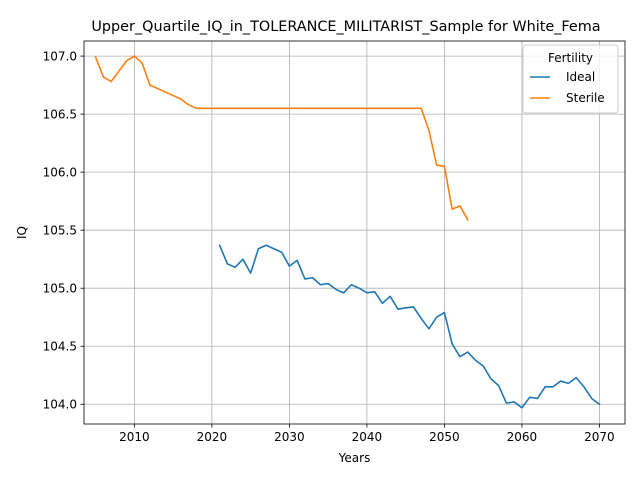 This screenshot has width=640, height=480. Describe the element at coordinates (354, 458) in the screenshot. I see `x-axis-label: Years` at that location.